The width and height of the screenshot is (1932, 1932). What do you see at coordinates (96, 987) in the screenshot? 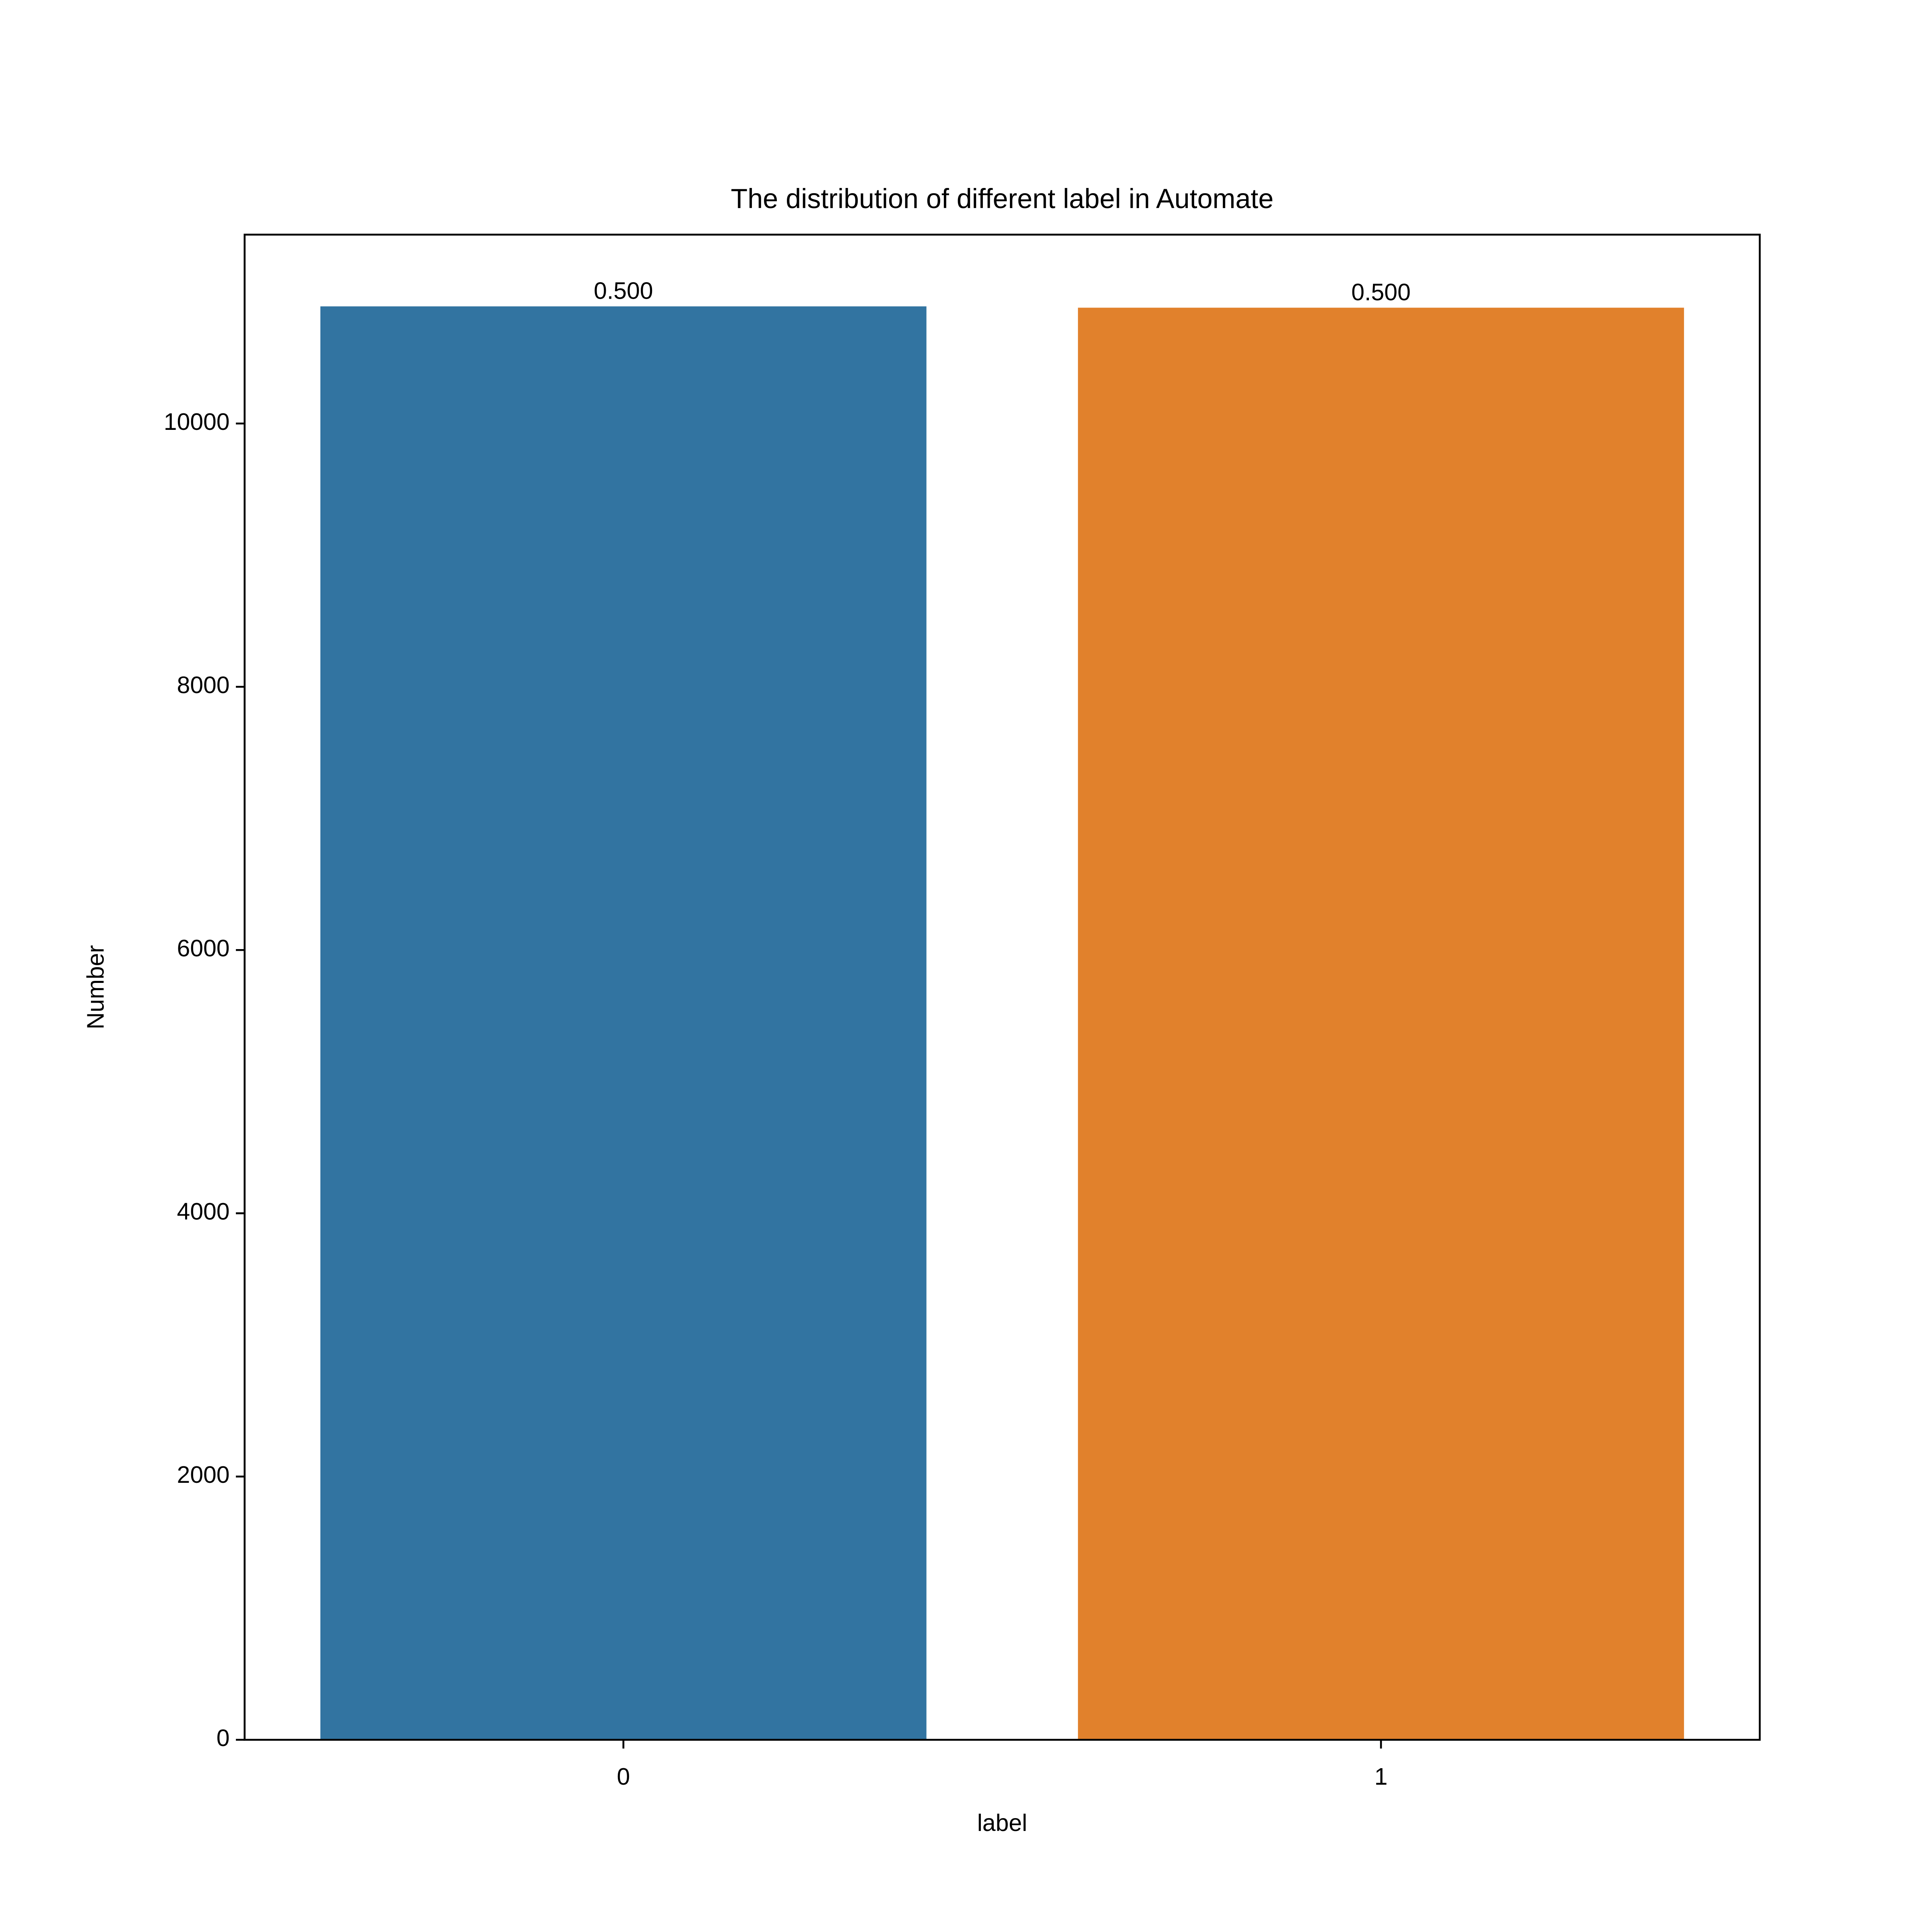
I see `y-axis-label: Number` at bounding box center [96, 987].